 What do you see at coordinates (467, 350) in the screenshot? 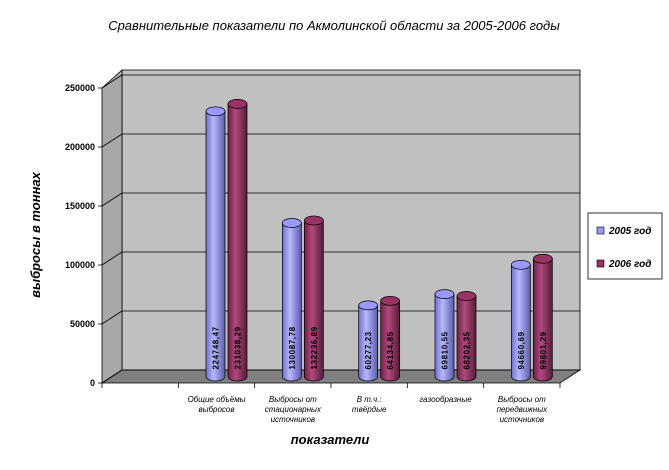
I see `data-label: 68202,35` at bounding box center [467, 350].